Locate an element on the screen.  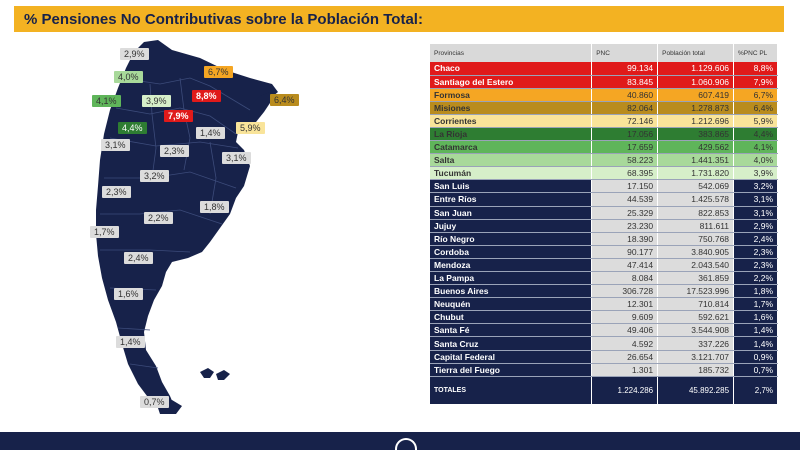
cell-pnc: 306.728 is located at coordinates (625, 291).